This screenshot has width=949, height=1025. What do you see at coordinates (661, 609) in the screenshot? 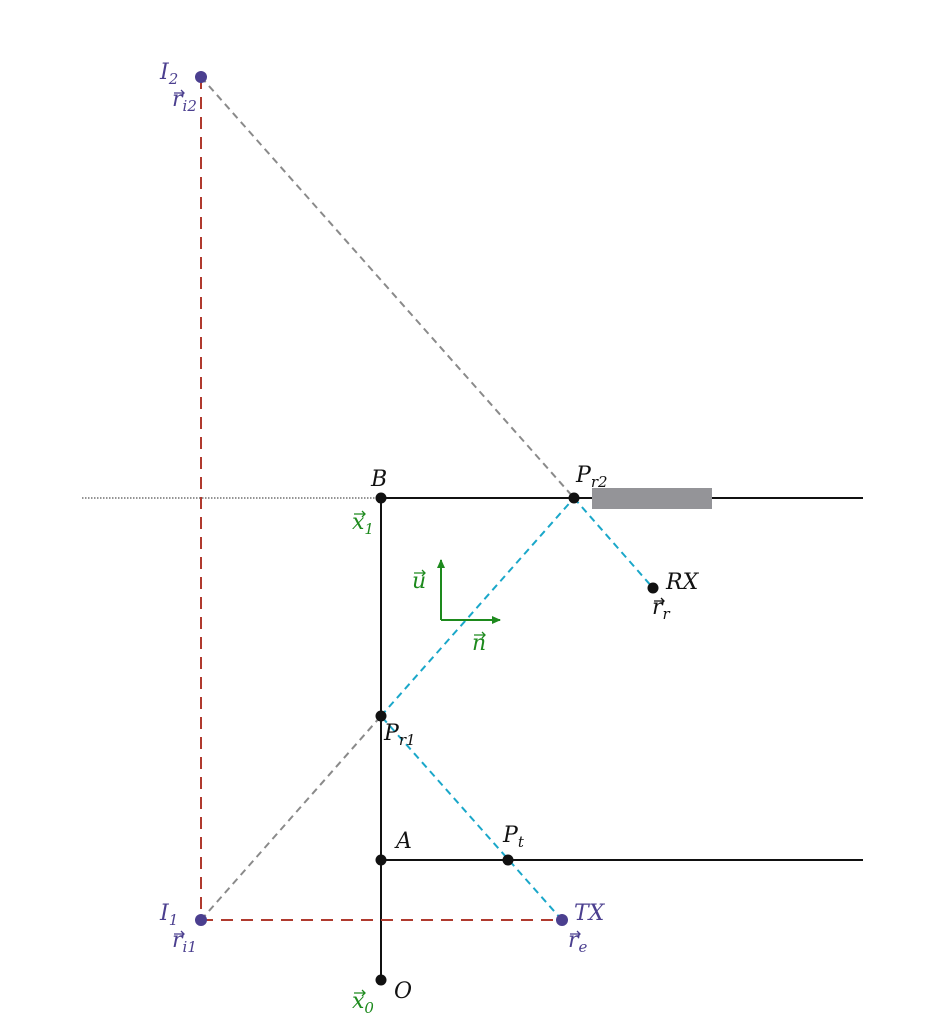
I see `label-r-r: rr` at bounding box center [661, 609].